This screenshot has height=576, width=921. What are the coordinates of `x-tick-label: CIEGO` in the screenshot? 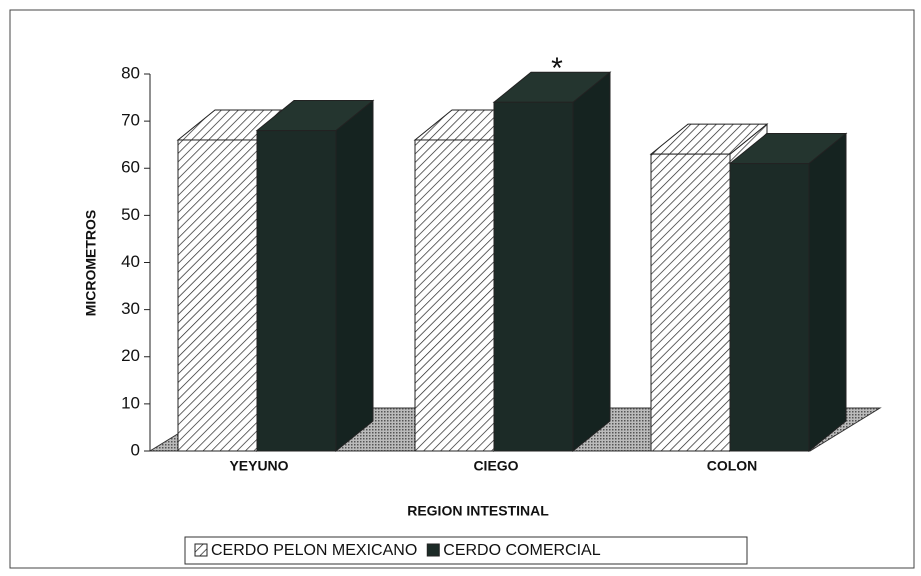 It's located at (495, 466).